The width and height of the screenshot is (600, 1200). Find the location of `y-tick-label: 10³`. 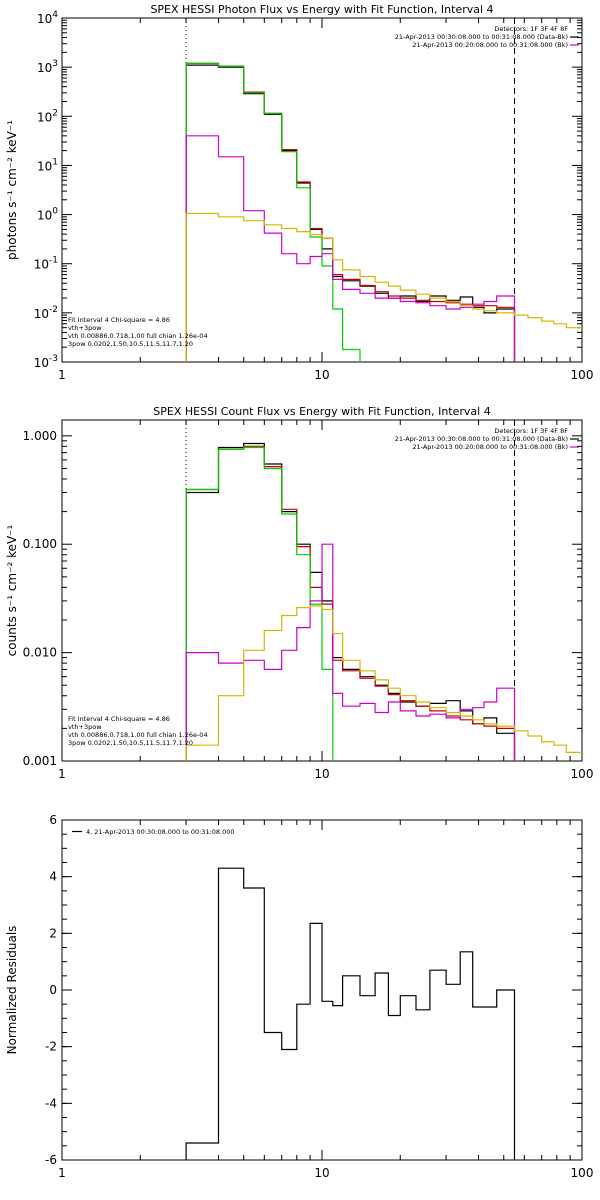

y-tick-label: 10³ is located at coordinates (47, 67).